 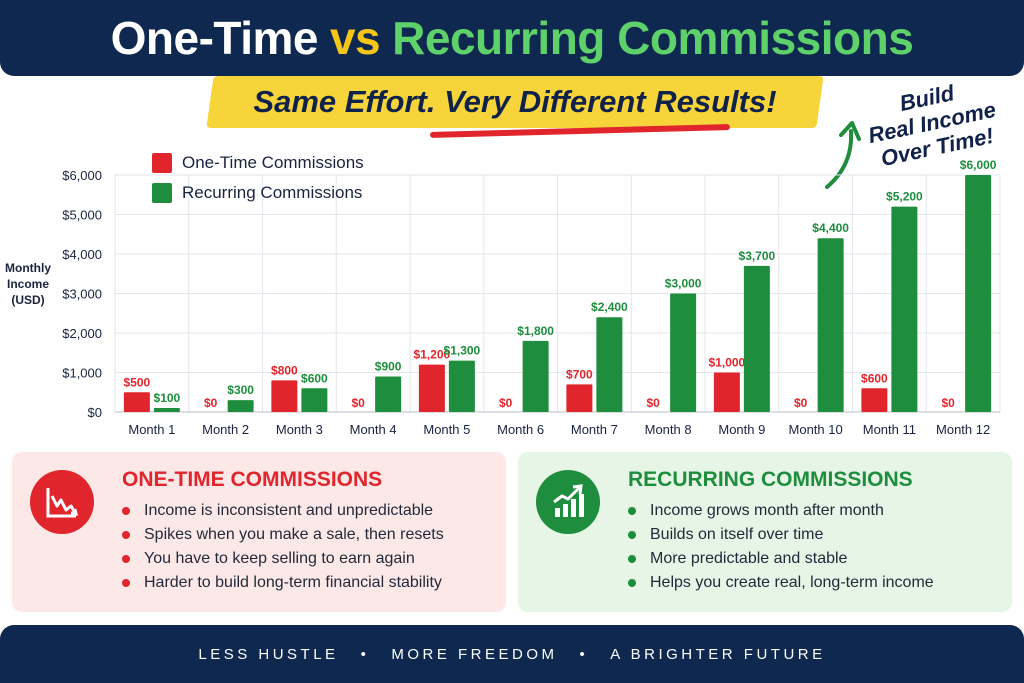 I want to click on data-label-one-time: $800, so click(x=284, y=370).